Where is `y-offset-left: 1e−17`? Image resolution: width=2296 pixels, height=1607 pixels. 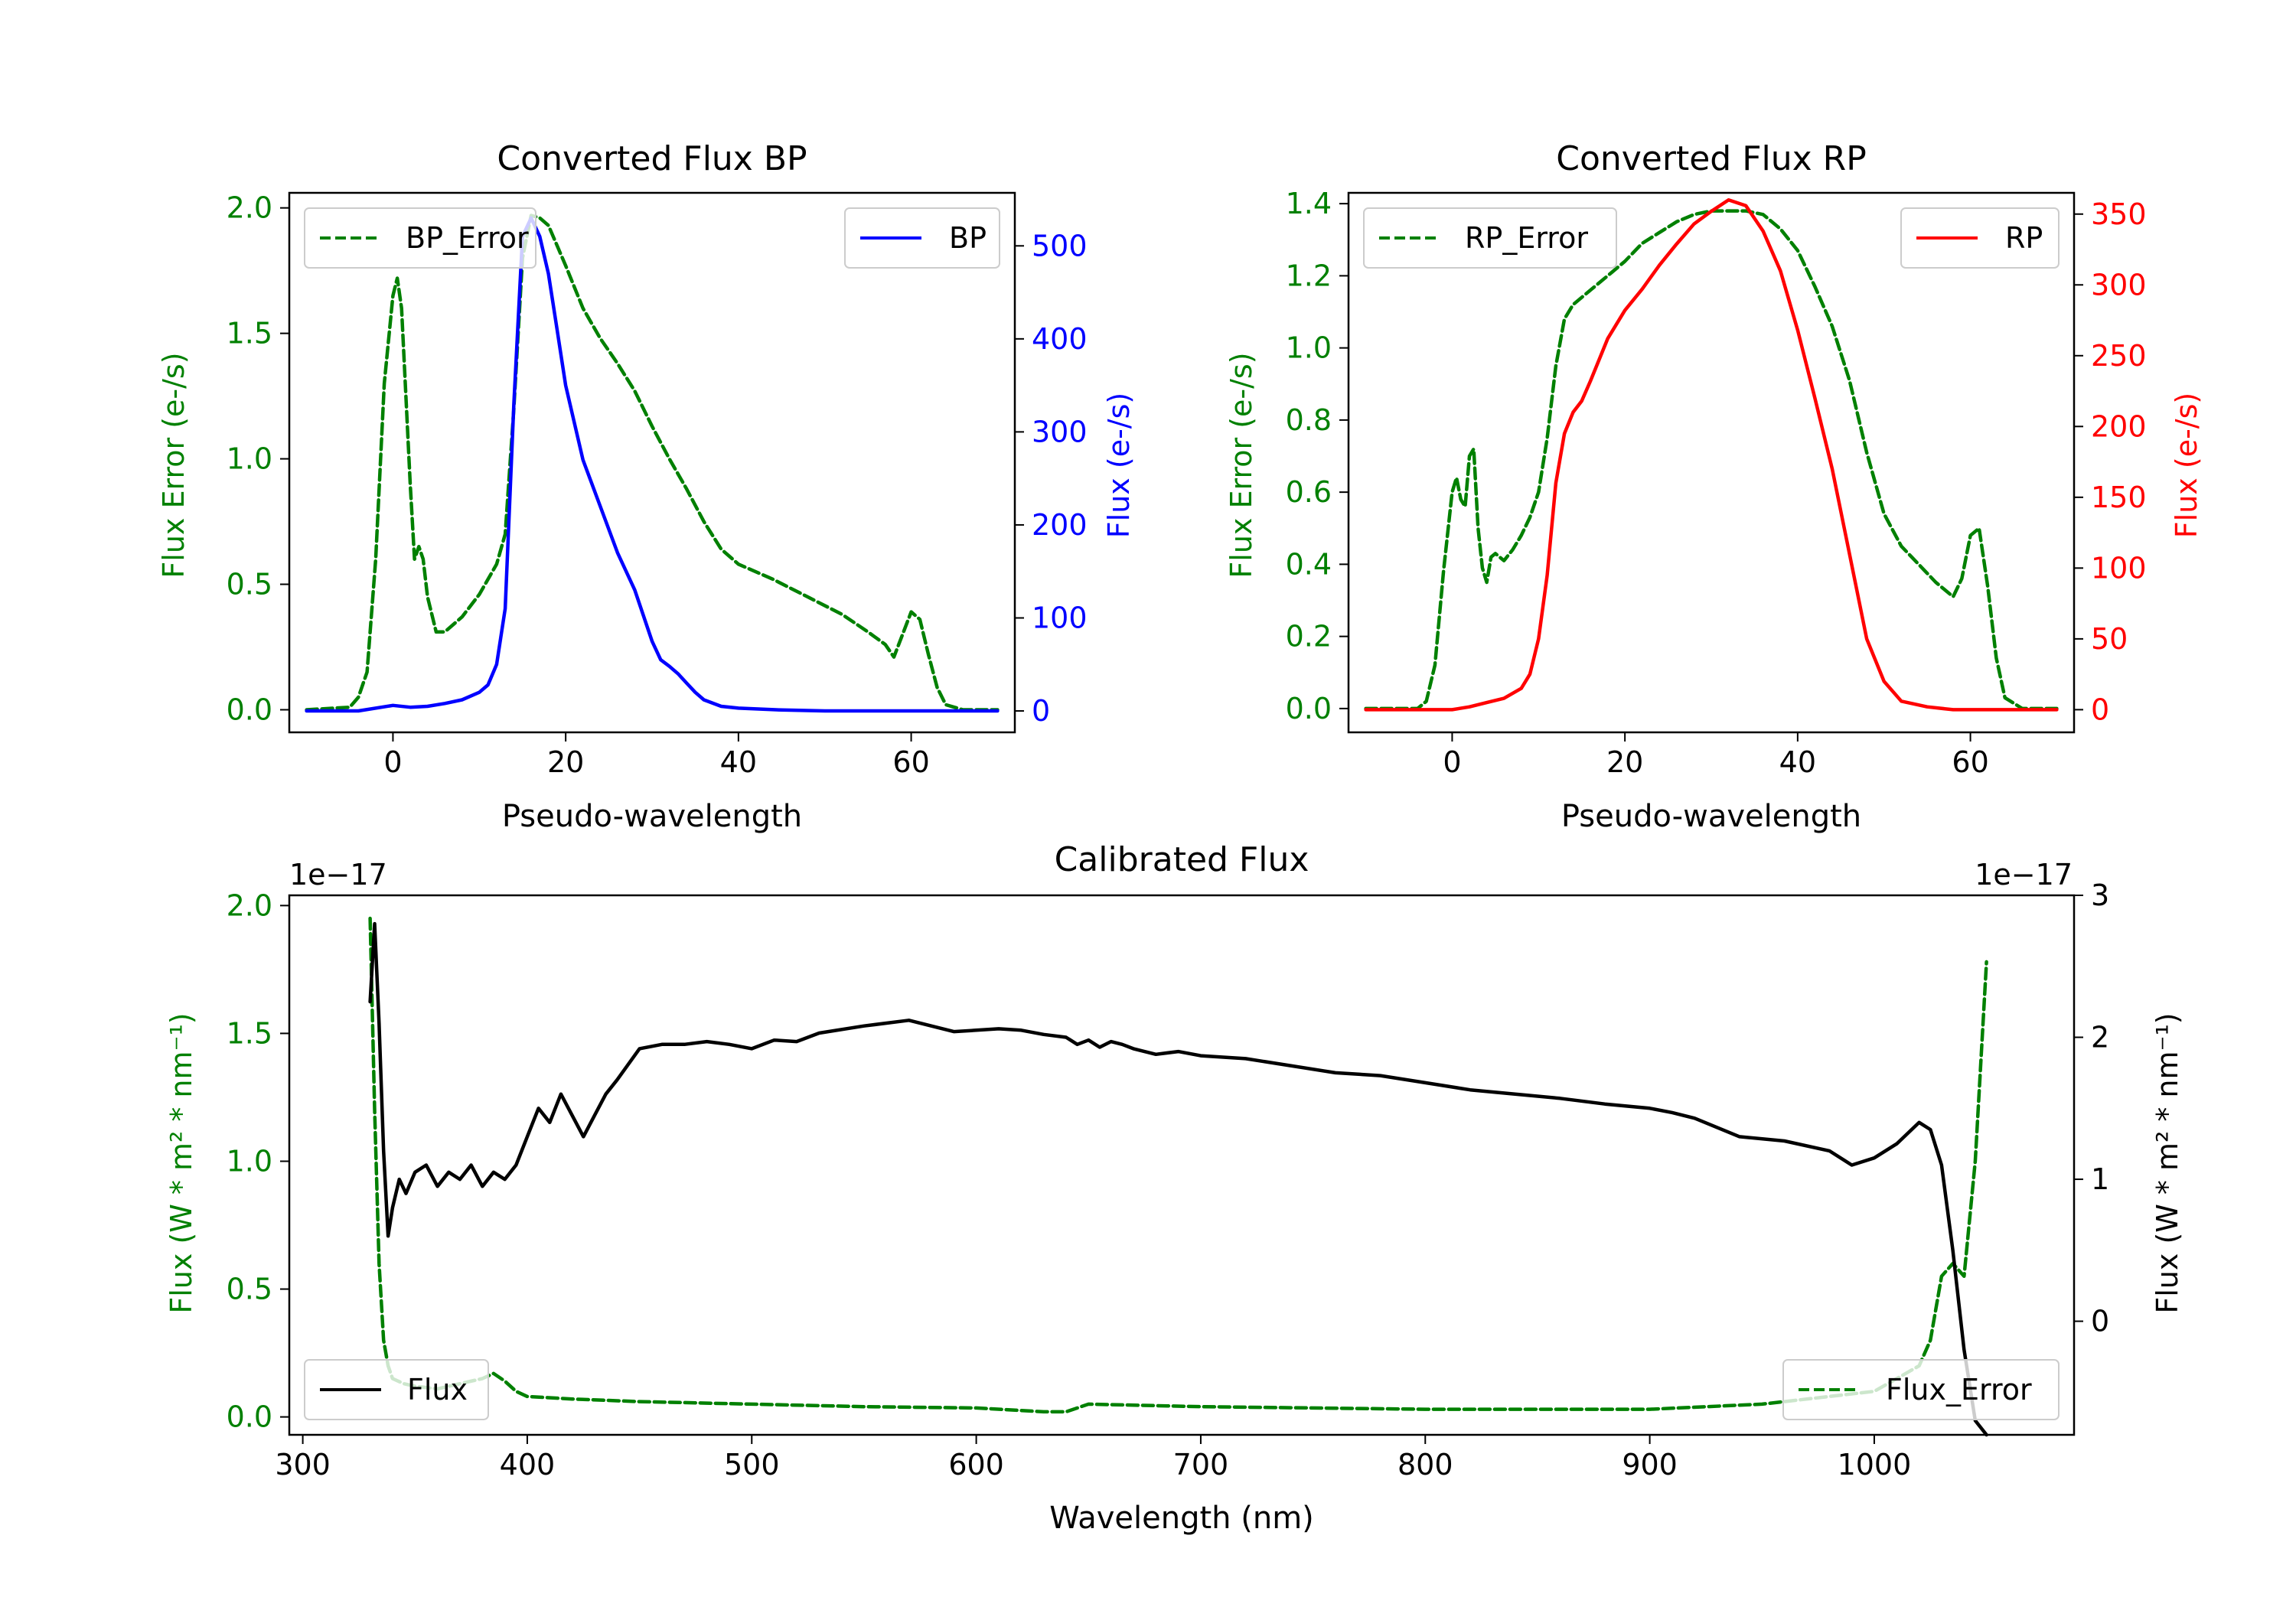
y-offset-left: 1e−17 is located at coordinates (338, 875).